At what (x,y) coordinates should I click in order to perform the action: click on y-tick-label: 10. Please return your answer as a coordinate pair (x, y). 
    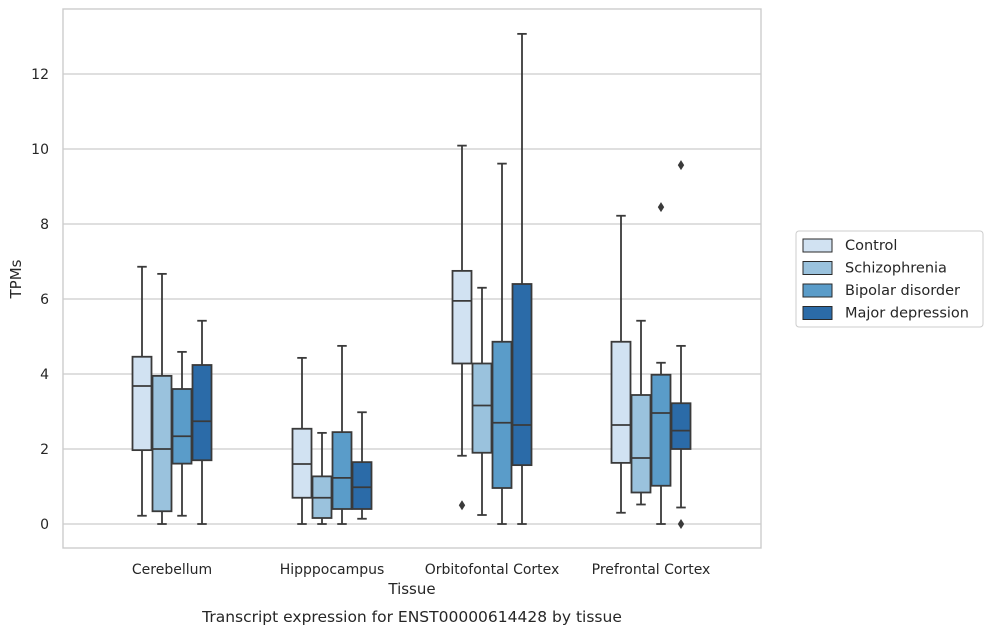
    Looking at the image, I should click on (40, 150).